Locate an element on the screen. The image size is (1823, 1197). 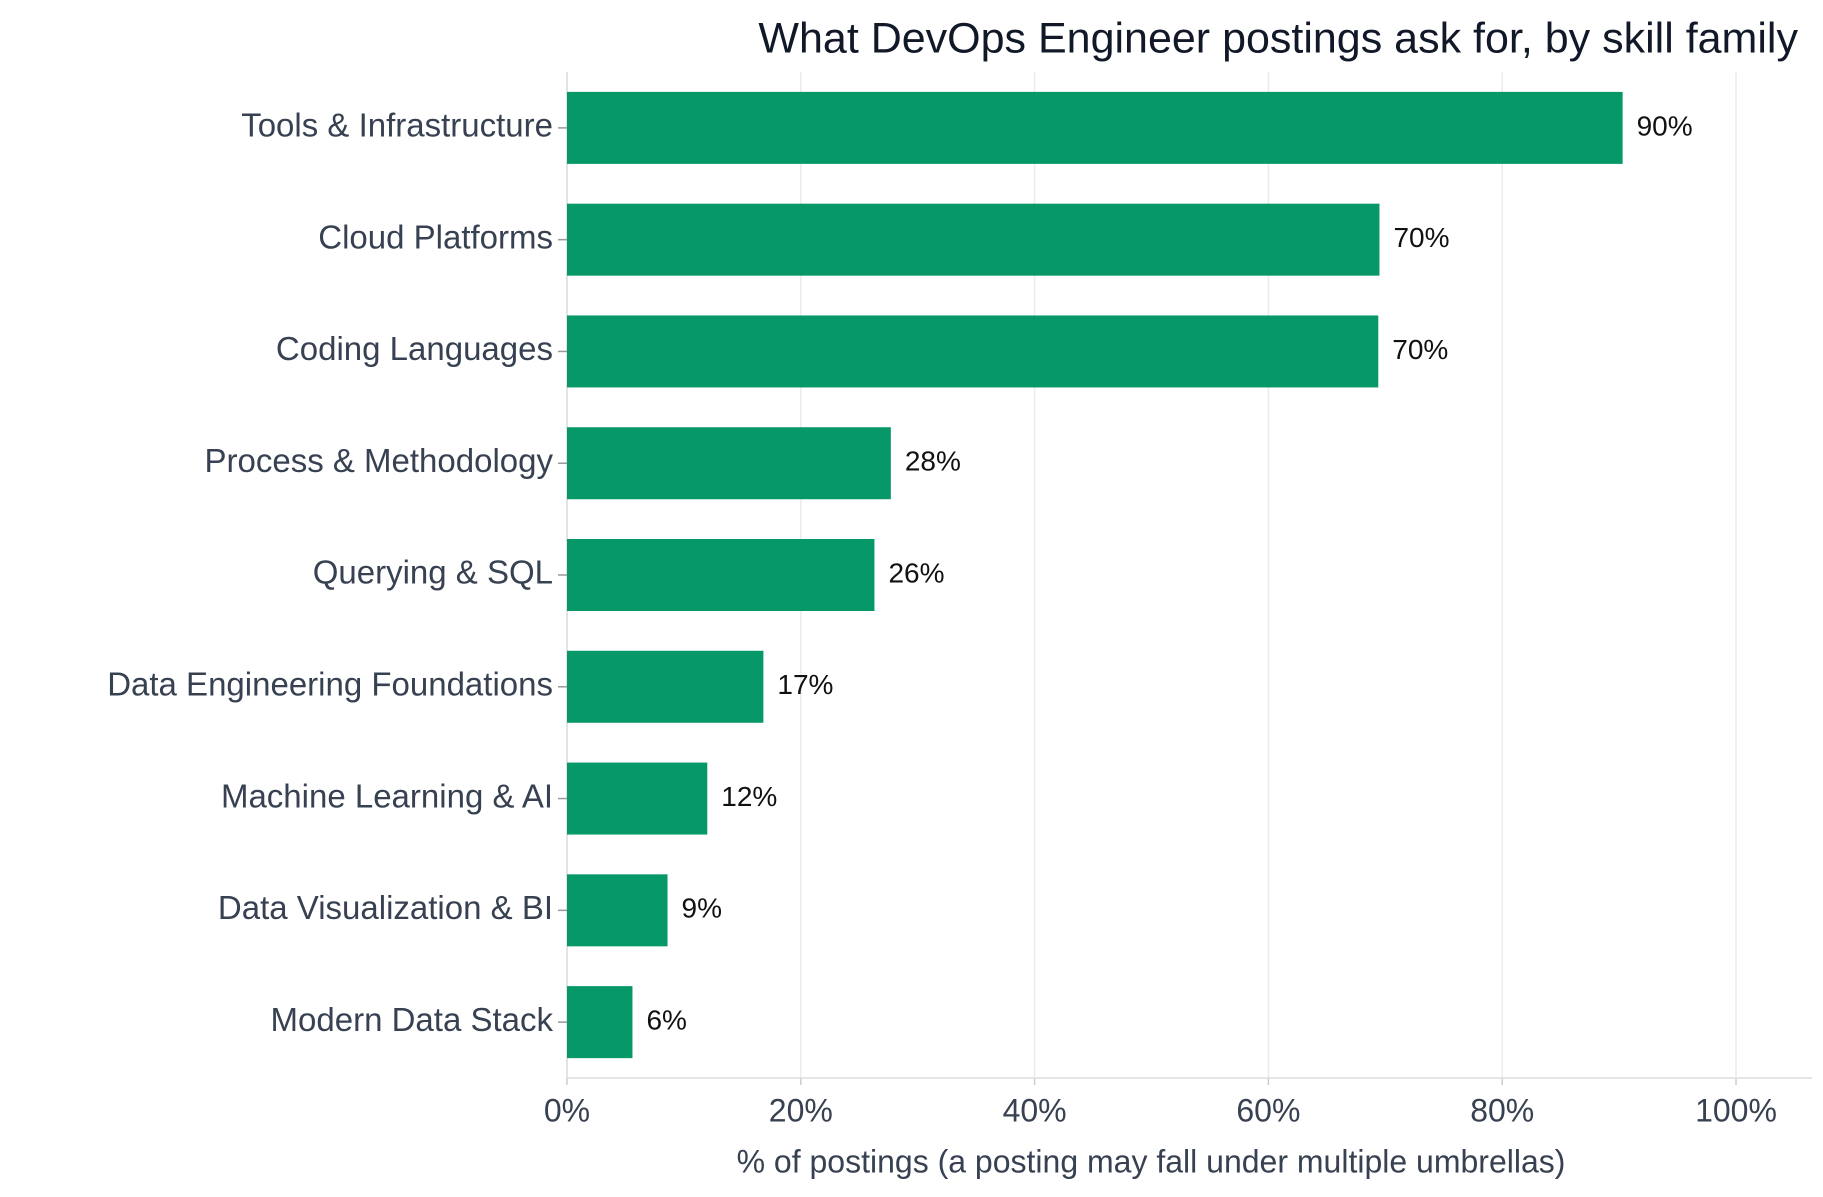
x-tick-label: 80% is located at coordinates (1502, 1110).